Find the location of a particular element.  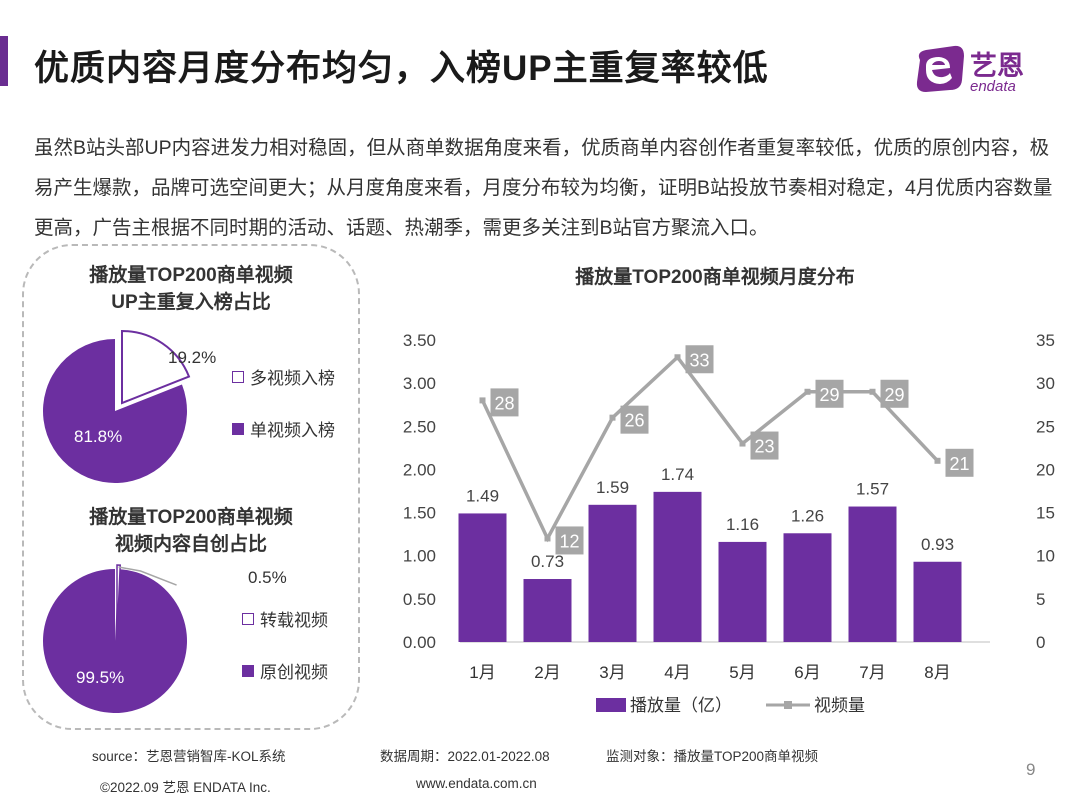

y-axis-right-tick: 5 is located at coordinates (1040, 599).